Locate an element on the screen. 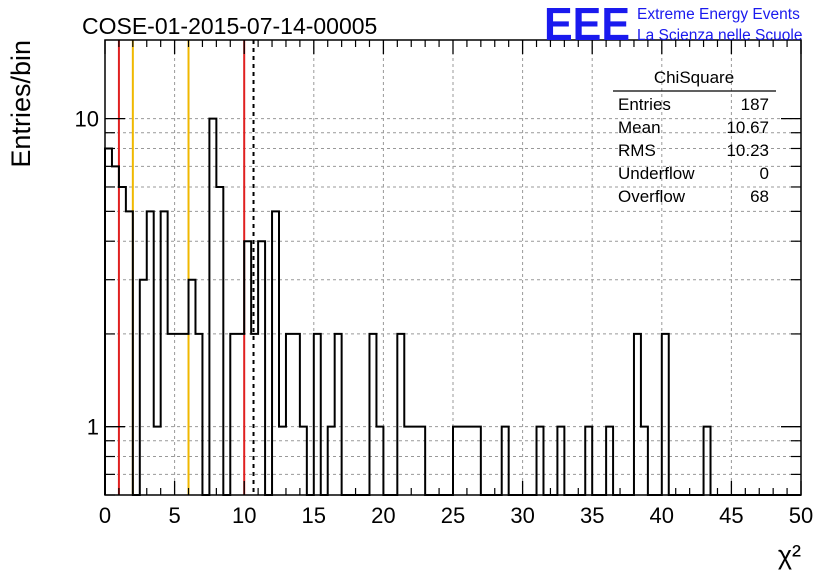 Image resolution: width=836 pixels, height=577 pixels. x-tick-label: 35 is located at coordinates (592, 515).